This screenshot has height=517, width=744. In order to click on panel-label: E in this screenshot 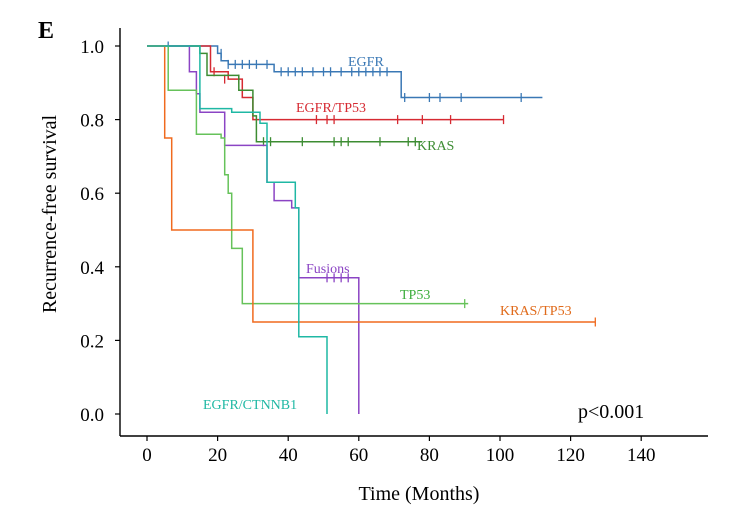, I will do `click(46, 31)`.